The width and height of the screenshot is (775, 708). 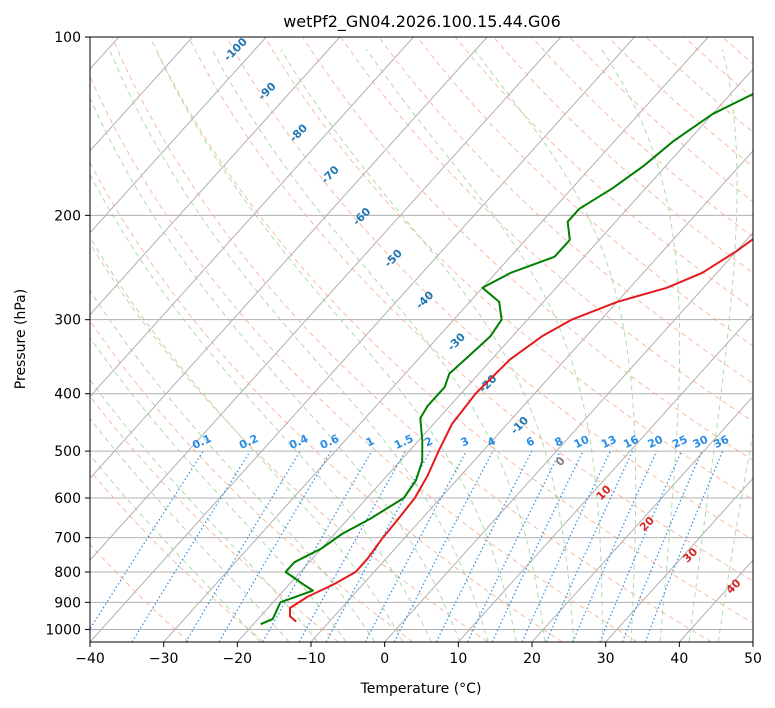 I want to click on mixing-ratio-label: 25, so click(x=679, y=442).